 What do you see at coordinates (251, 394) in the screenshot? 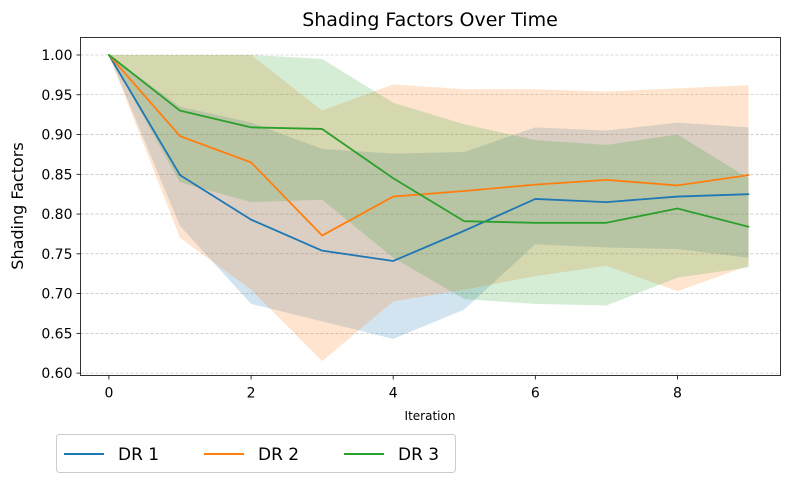
I see `x-tick-label: 2` at bounding box center [251, 394].